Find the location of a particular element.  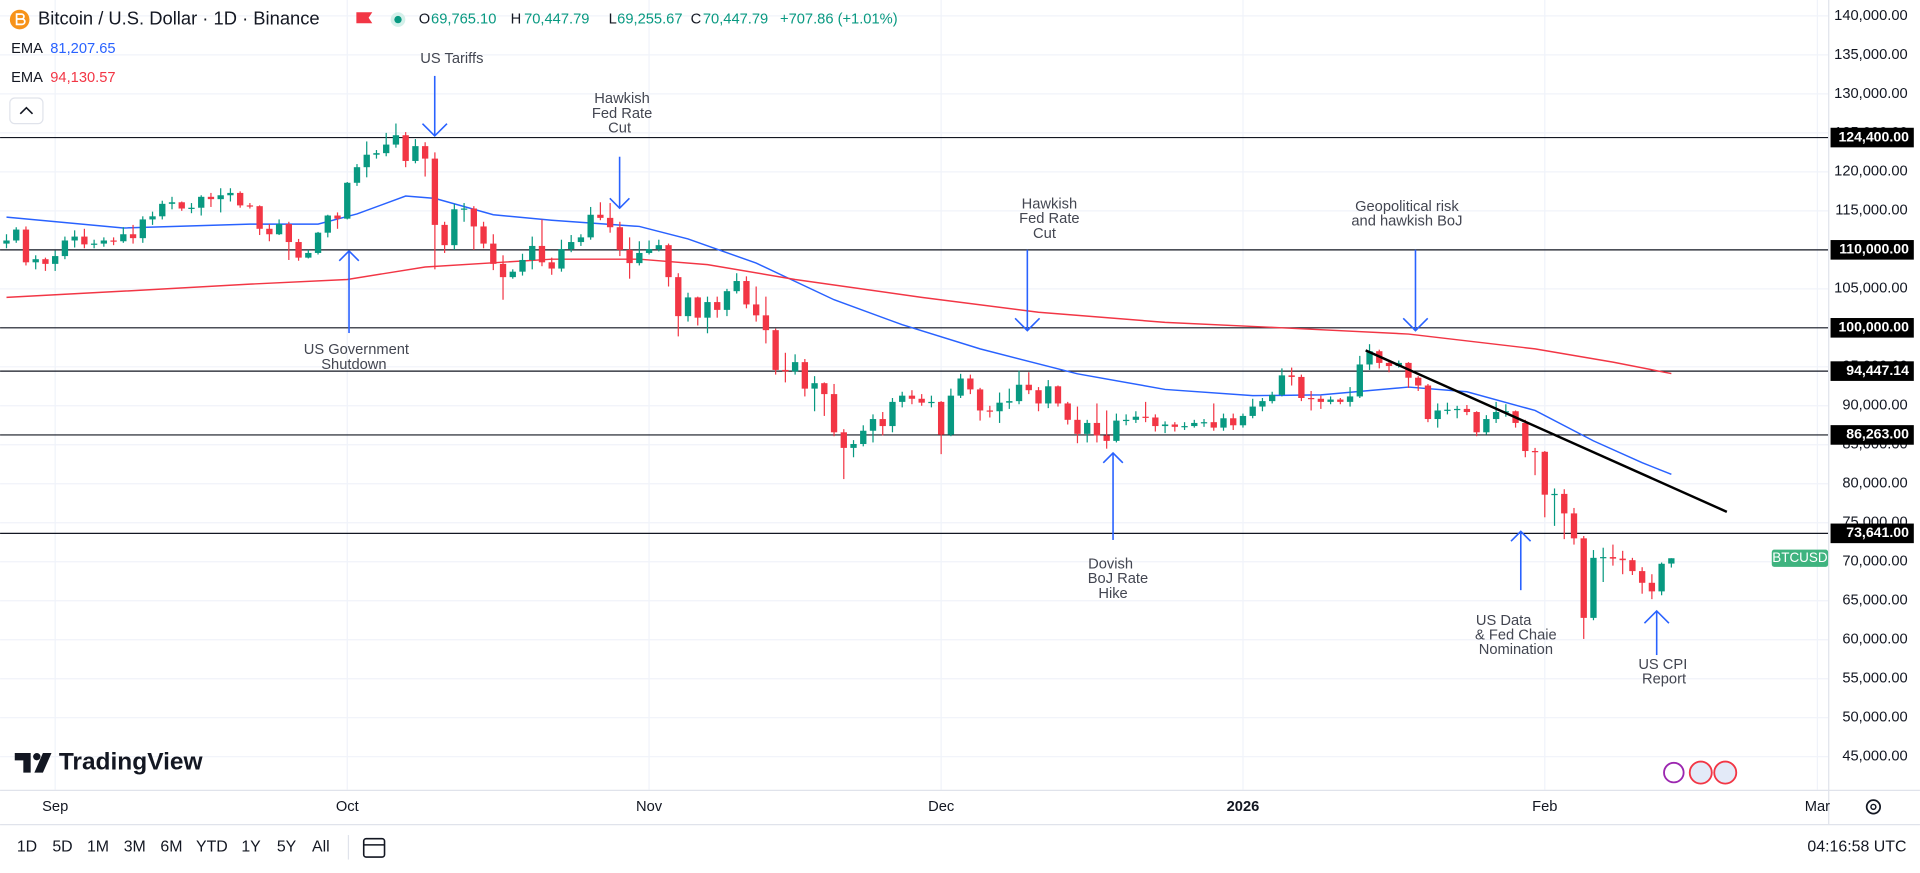

annotation: Geopolitical risk and hawkish BoJ is located at coordinates (1406, 214).